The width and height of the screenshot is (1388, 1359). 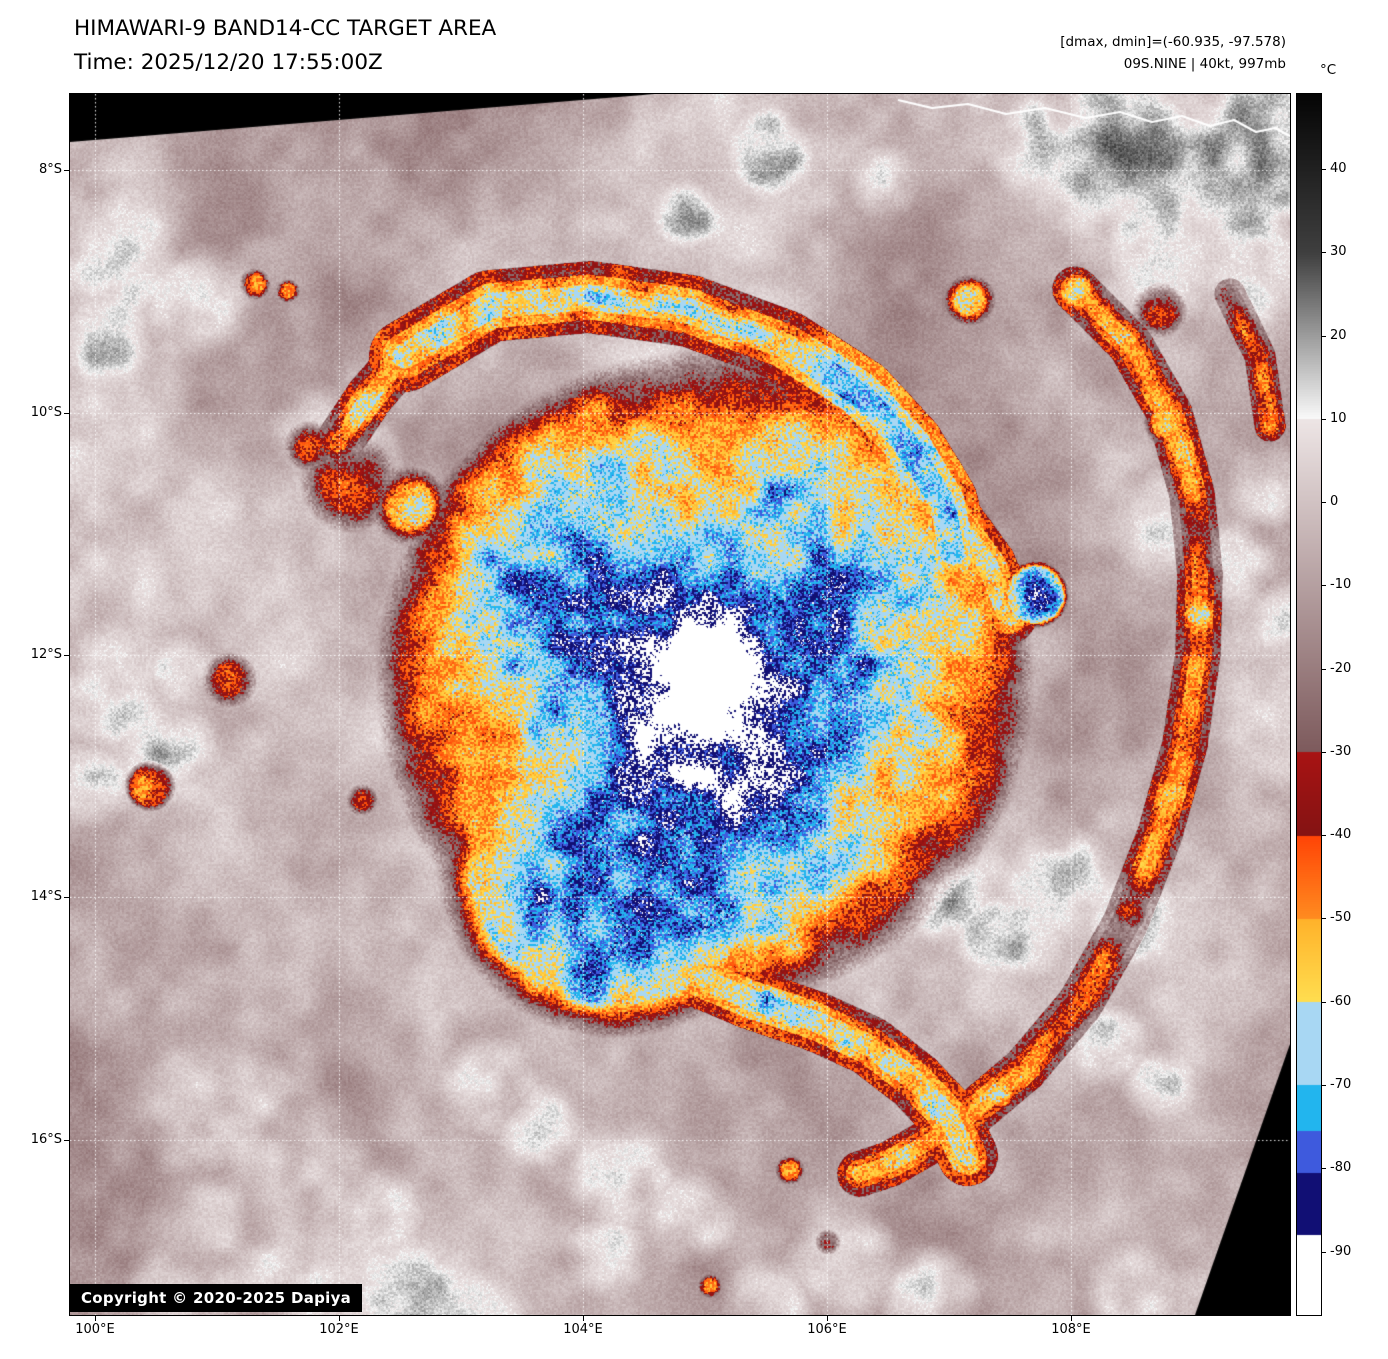 I want to click on dmax-dmin-readout: [dmax, dmin]=(-60.935, -97.578), so click(x=1173, y=42).